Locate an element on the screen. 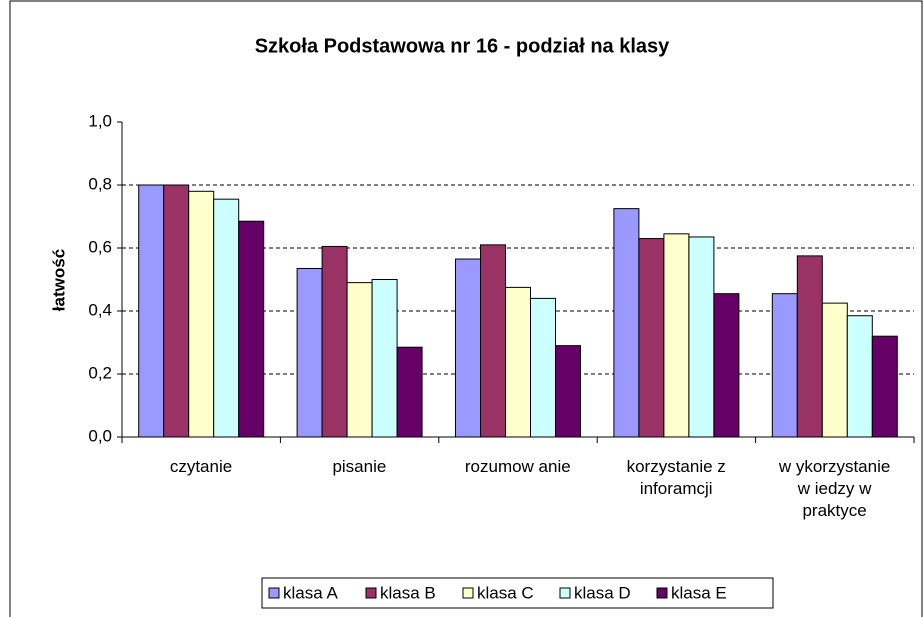 Image resolution: width=924 pixels, height=617 pixels. legend-label: klasa B is located at coordinates (408, 592).